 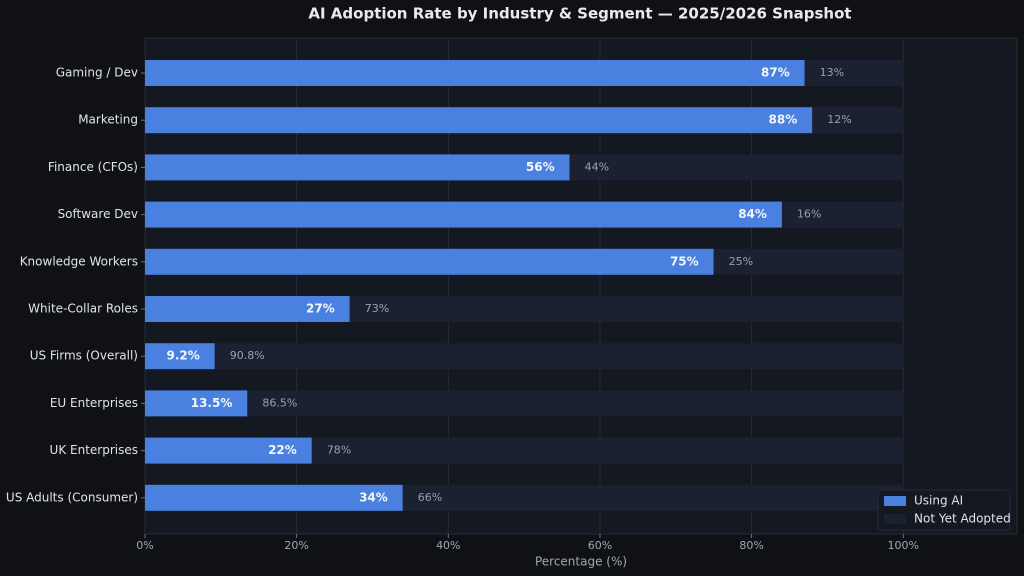 What do you see at coordinates (962, 519) in the screenshot?
I see `legend-label: Not Yet Adopted` at bounding box center [962, 519].